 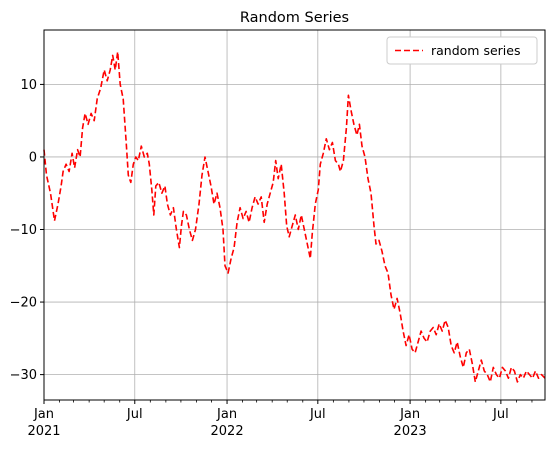 I want to click on y-axis-ticks: −30 −20 −10 0 10, so click(x=27, y=230).